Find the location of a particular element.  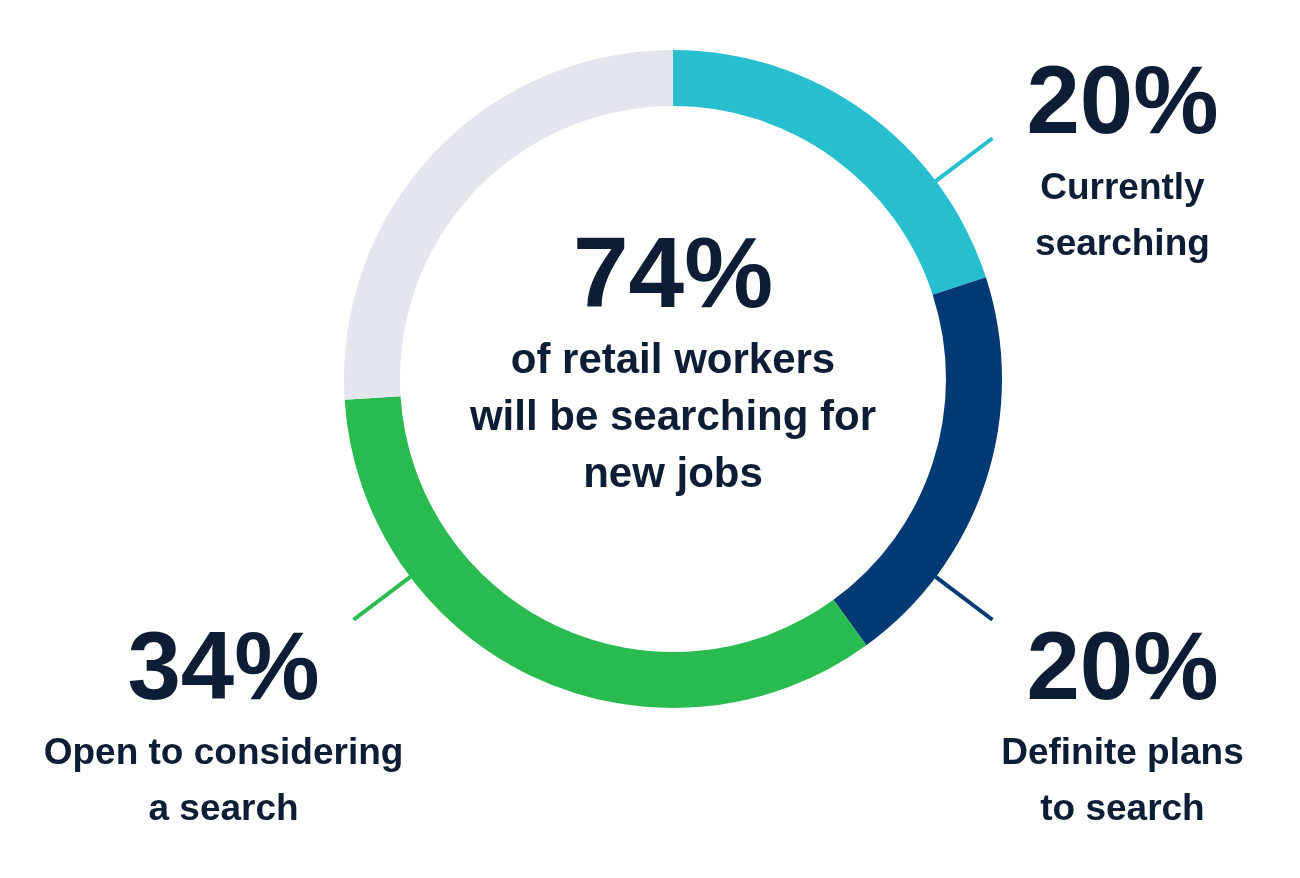

slice-label: Open to considering a search is located at coordinates (223, 779).